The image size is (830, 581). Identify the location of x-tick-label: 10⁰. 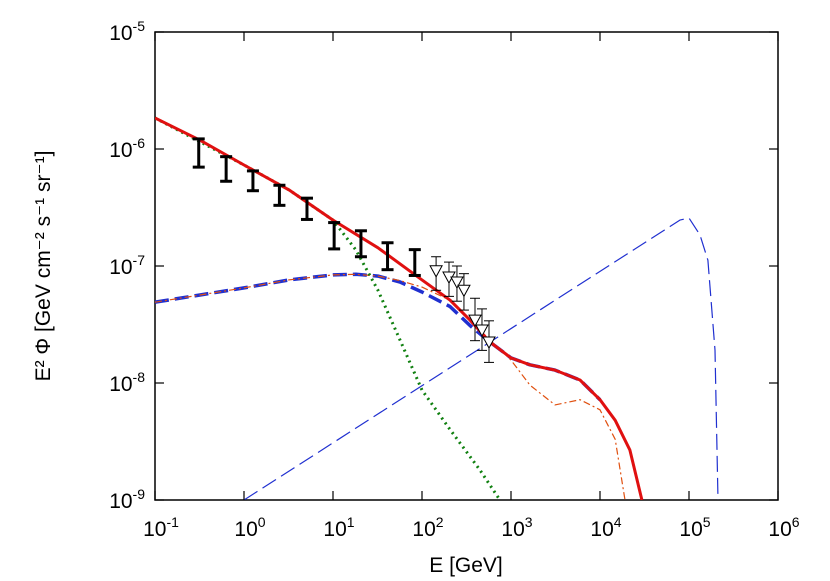
(249, 527).